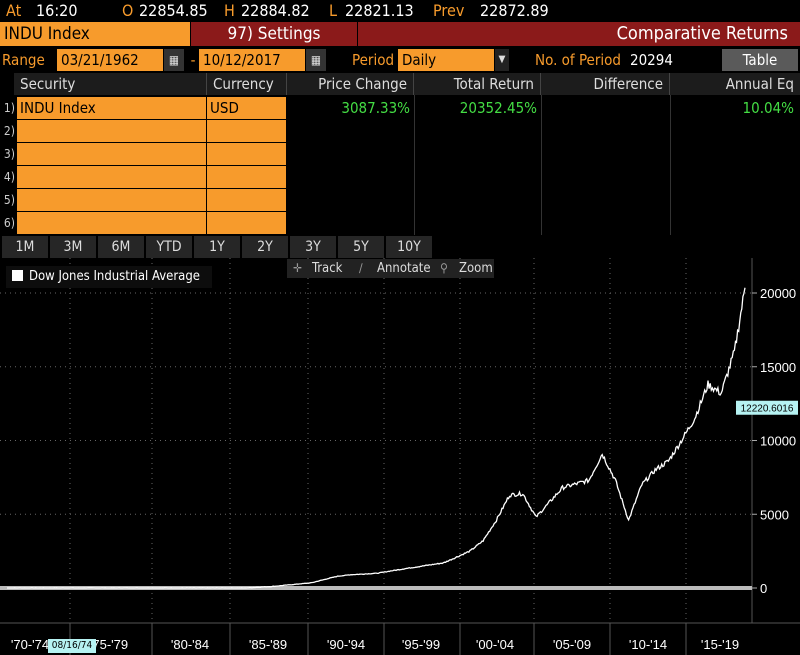  Describe the element at coordinates (9, 200) in the screenshot. I see `row-number: 5)` at that location.